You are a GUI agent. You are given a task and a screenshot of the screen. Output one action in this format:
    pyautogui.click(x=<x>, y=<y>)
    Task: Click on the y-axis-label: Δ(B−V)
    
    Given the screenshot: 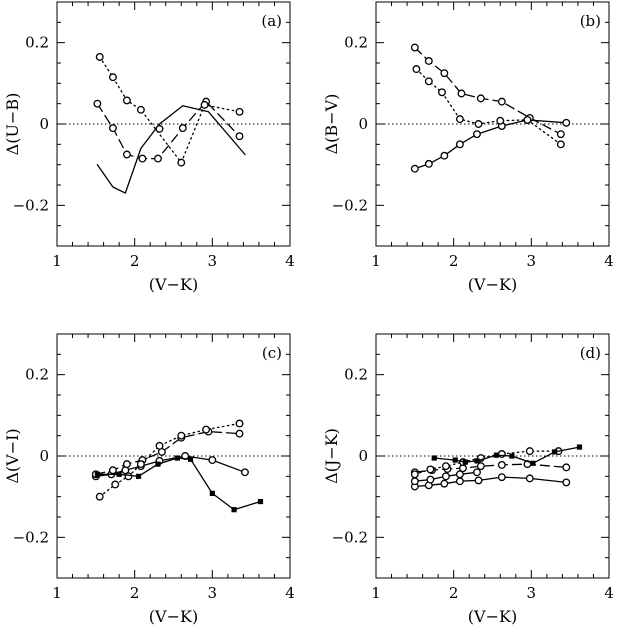 What is the action you would take?
    pyautogui.click(x=331, y=124)
    